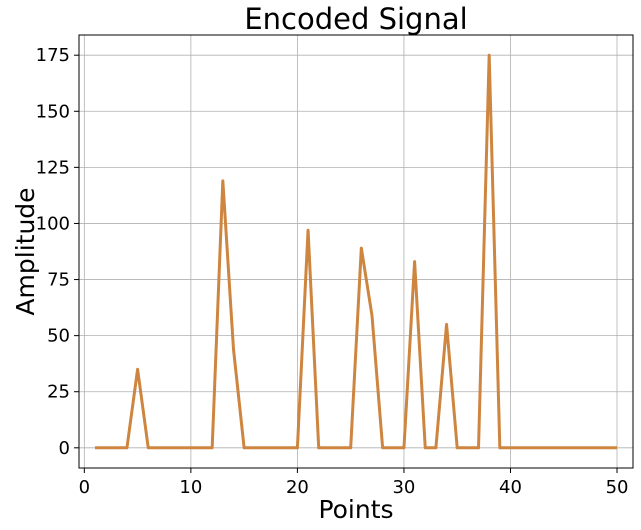 This screenshot has height=530, width=641. I want to click on y-tick-label: 175, so click(53, 55).